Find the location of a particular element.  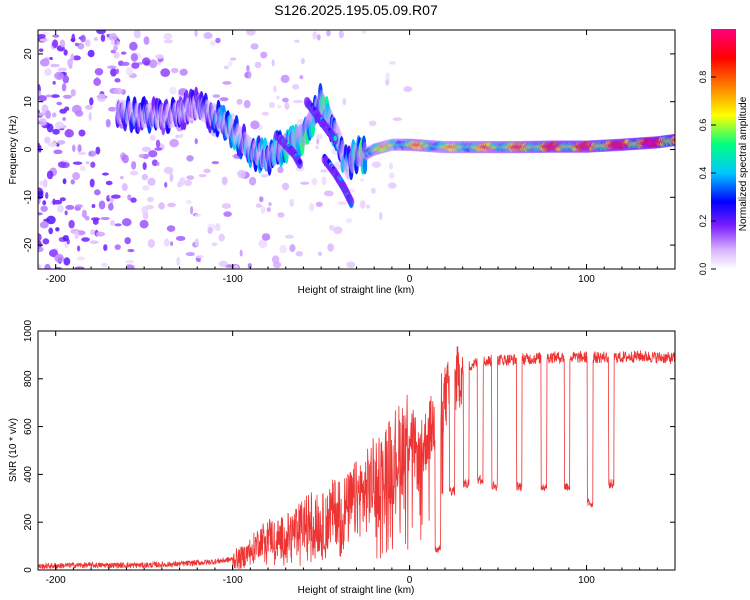

colorbar-tick-label: 0.4 is located at coordinates (703, 173).